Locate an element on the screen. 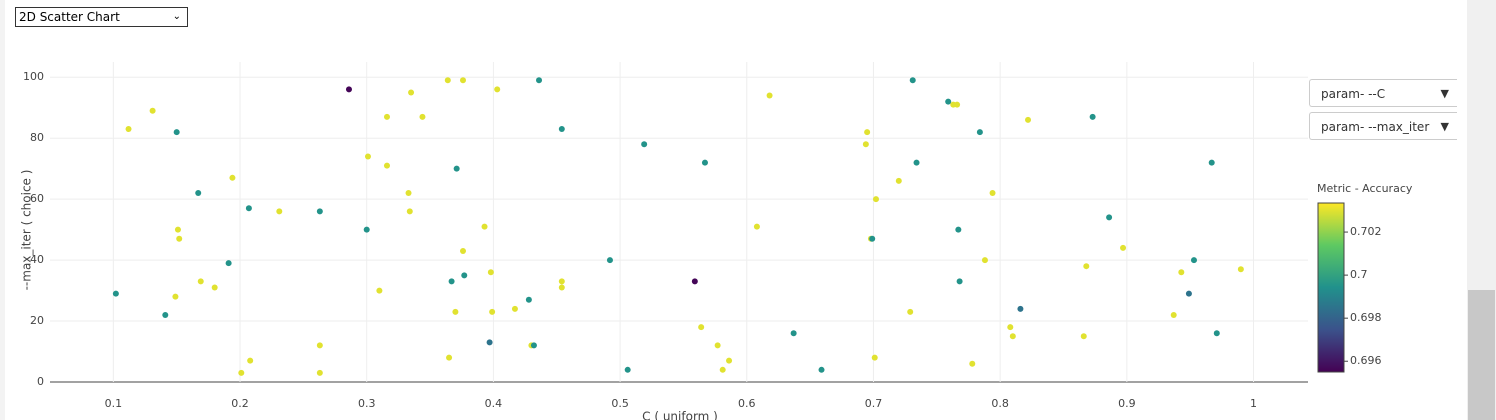  select-label: param- --max_iter is located at coordinates (1375, 127).